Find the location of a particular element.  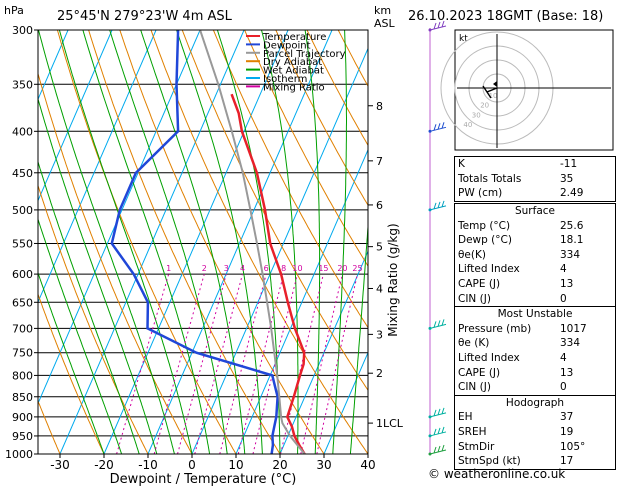

indices-top-table: K -11 Totals Totals 35 PW (cm) 2.49 is located at coordinates (535, 179).